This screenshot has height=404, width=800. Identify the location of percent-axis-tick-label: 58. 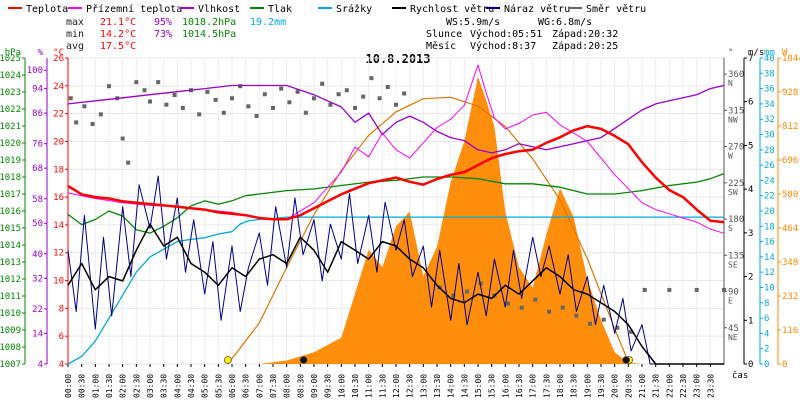
(37, 200).